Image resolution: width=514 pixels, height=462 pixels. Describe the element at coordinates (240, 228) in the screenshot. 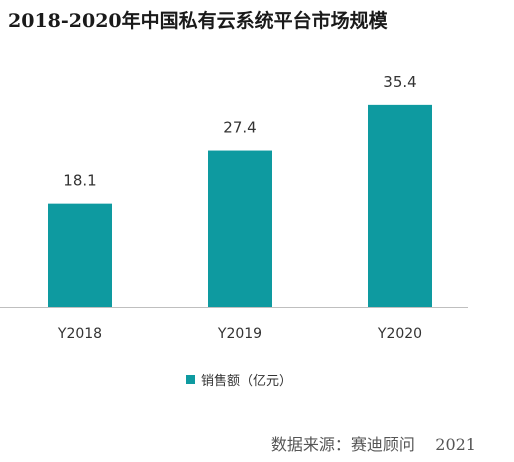

I see `bar-y2019` at that location.